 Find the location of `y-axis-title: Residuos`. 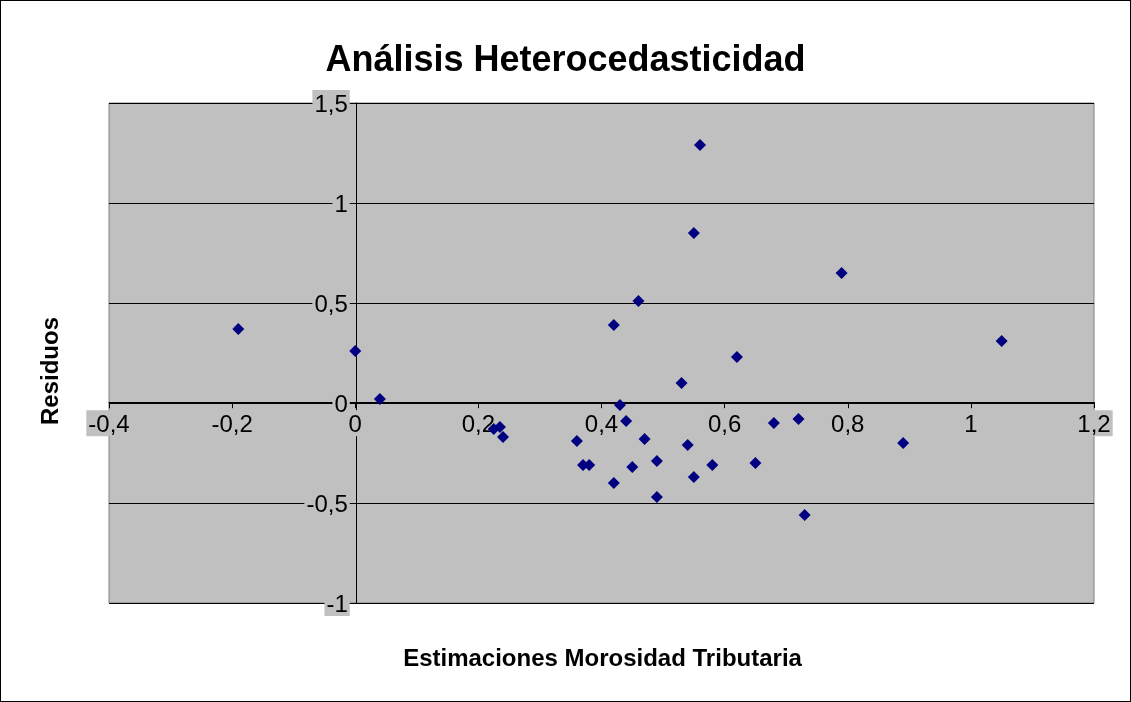

y-axis-title: Residuos is located at coordinates (49, 370).